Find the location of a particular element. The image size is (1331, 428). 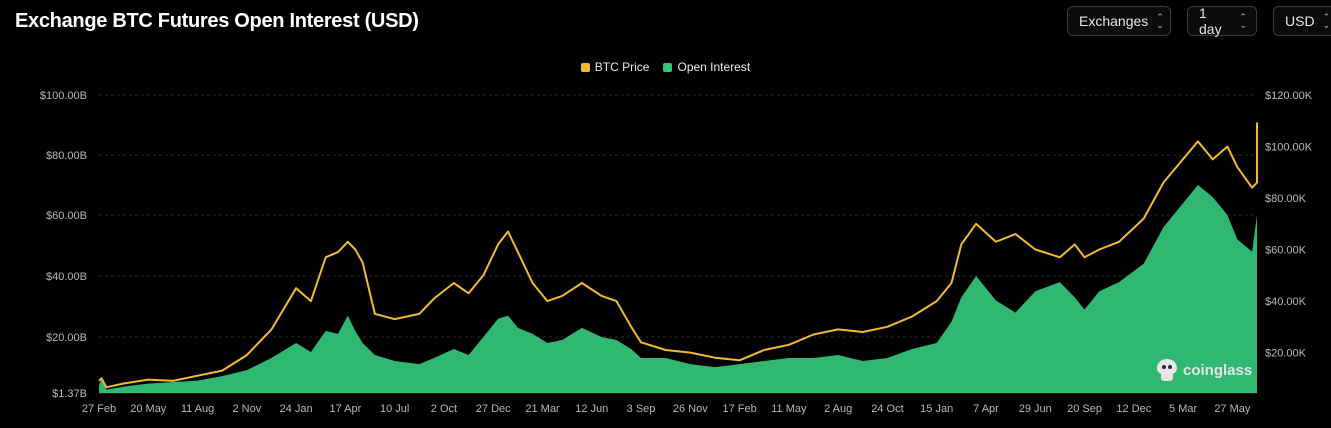

legend-item-btc-price: BTC Price is located at coordinates (615, 67).